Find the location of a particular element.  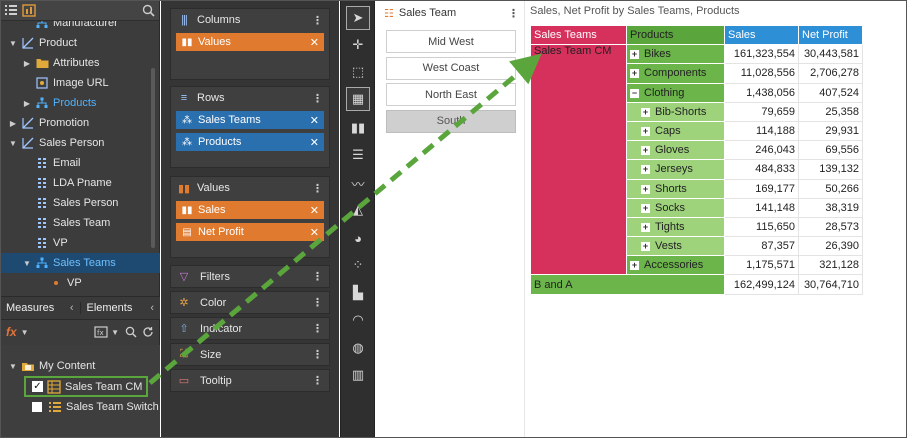

marquee-select-icon: ⬚ is located at coordinates (358, 71).